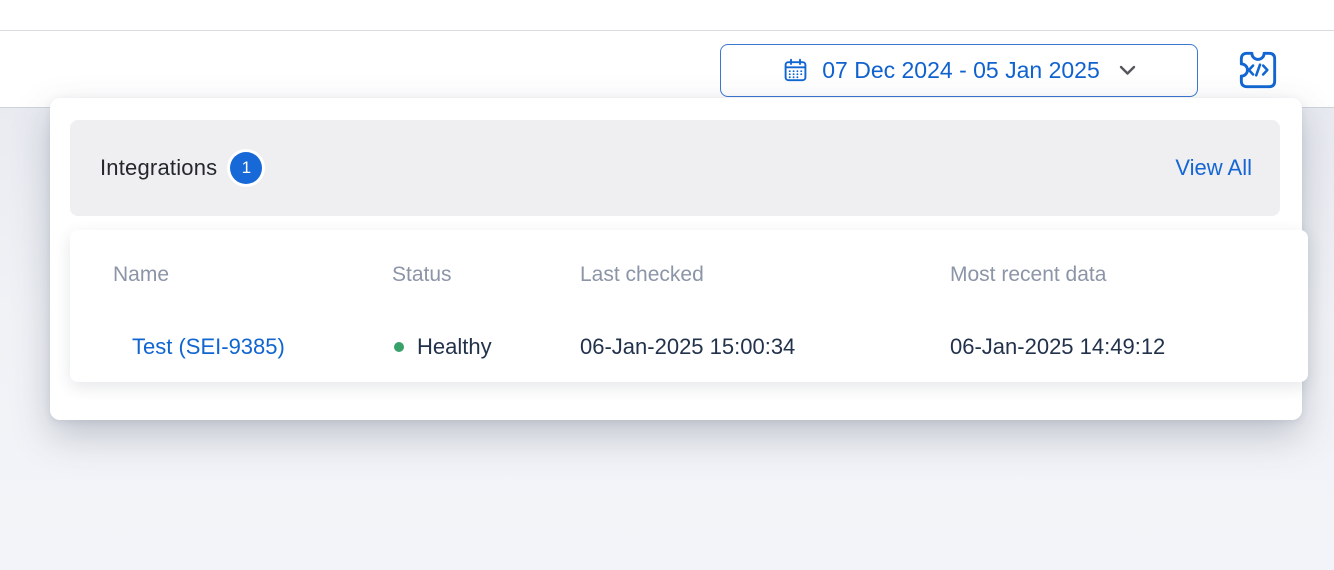  Describe the element at coordinates (1028, 274) in the screenshot. I see `column-header-most-recent-data: Most recent data` at that location.